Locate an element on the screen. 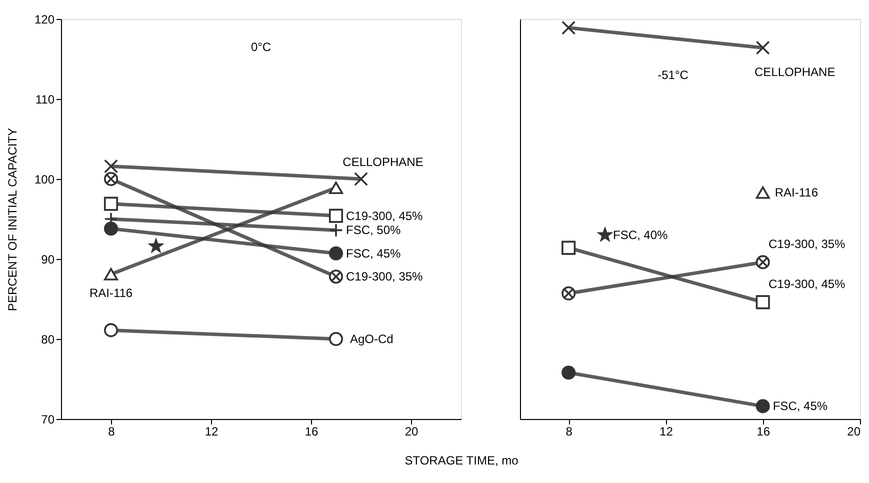 The width and height of the screenshot is (869, 483). x-axis-title: STORAGE TIME, mo is located at coordinates (461, 461).